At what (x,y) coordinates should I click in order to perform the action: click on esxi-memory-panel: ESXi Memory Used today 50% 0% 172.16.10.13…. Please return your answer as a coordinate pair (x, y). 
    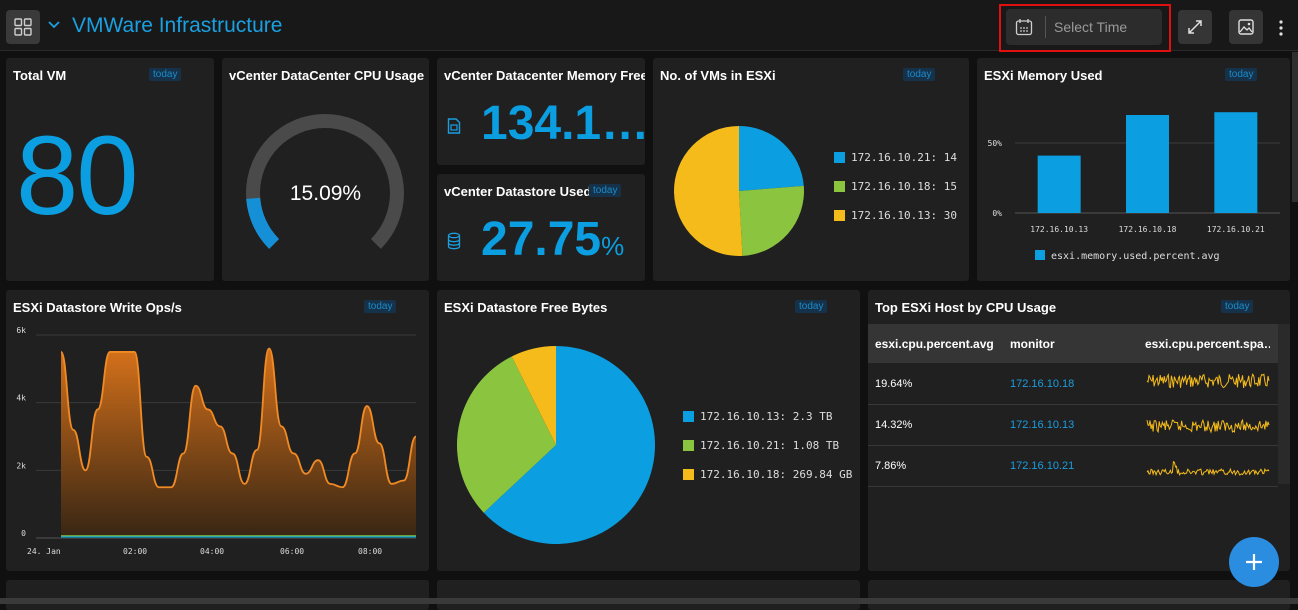
    Looking at the image, I should click on (1133, 169).